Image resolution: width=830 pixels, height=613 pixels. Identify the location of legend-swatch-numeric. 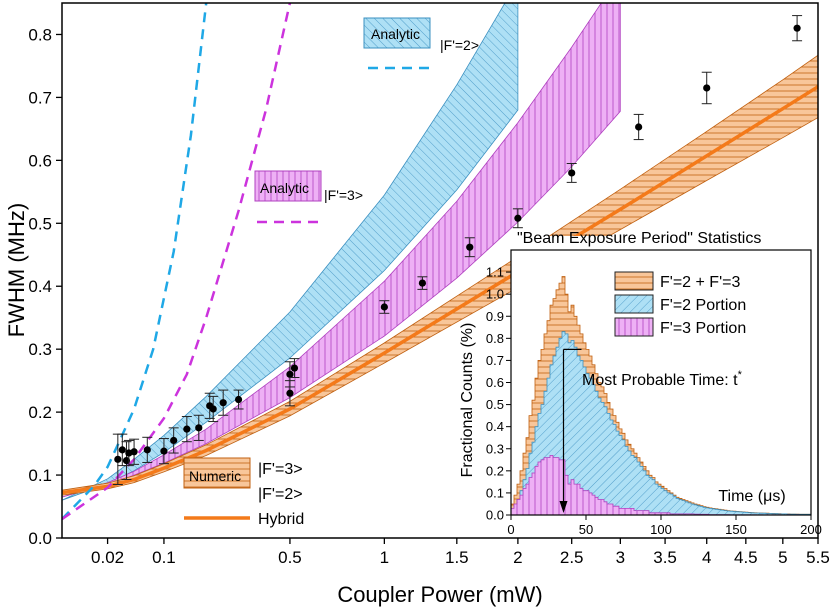
(217, 473).